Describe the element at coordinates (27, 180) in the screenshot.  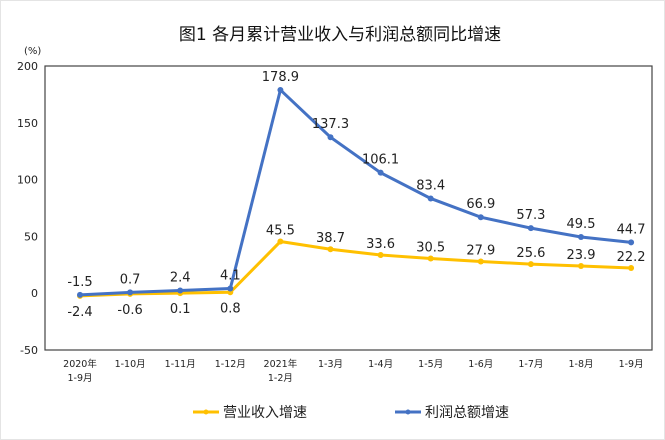
I see `y-tick-label: 100` at that location.